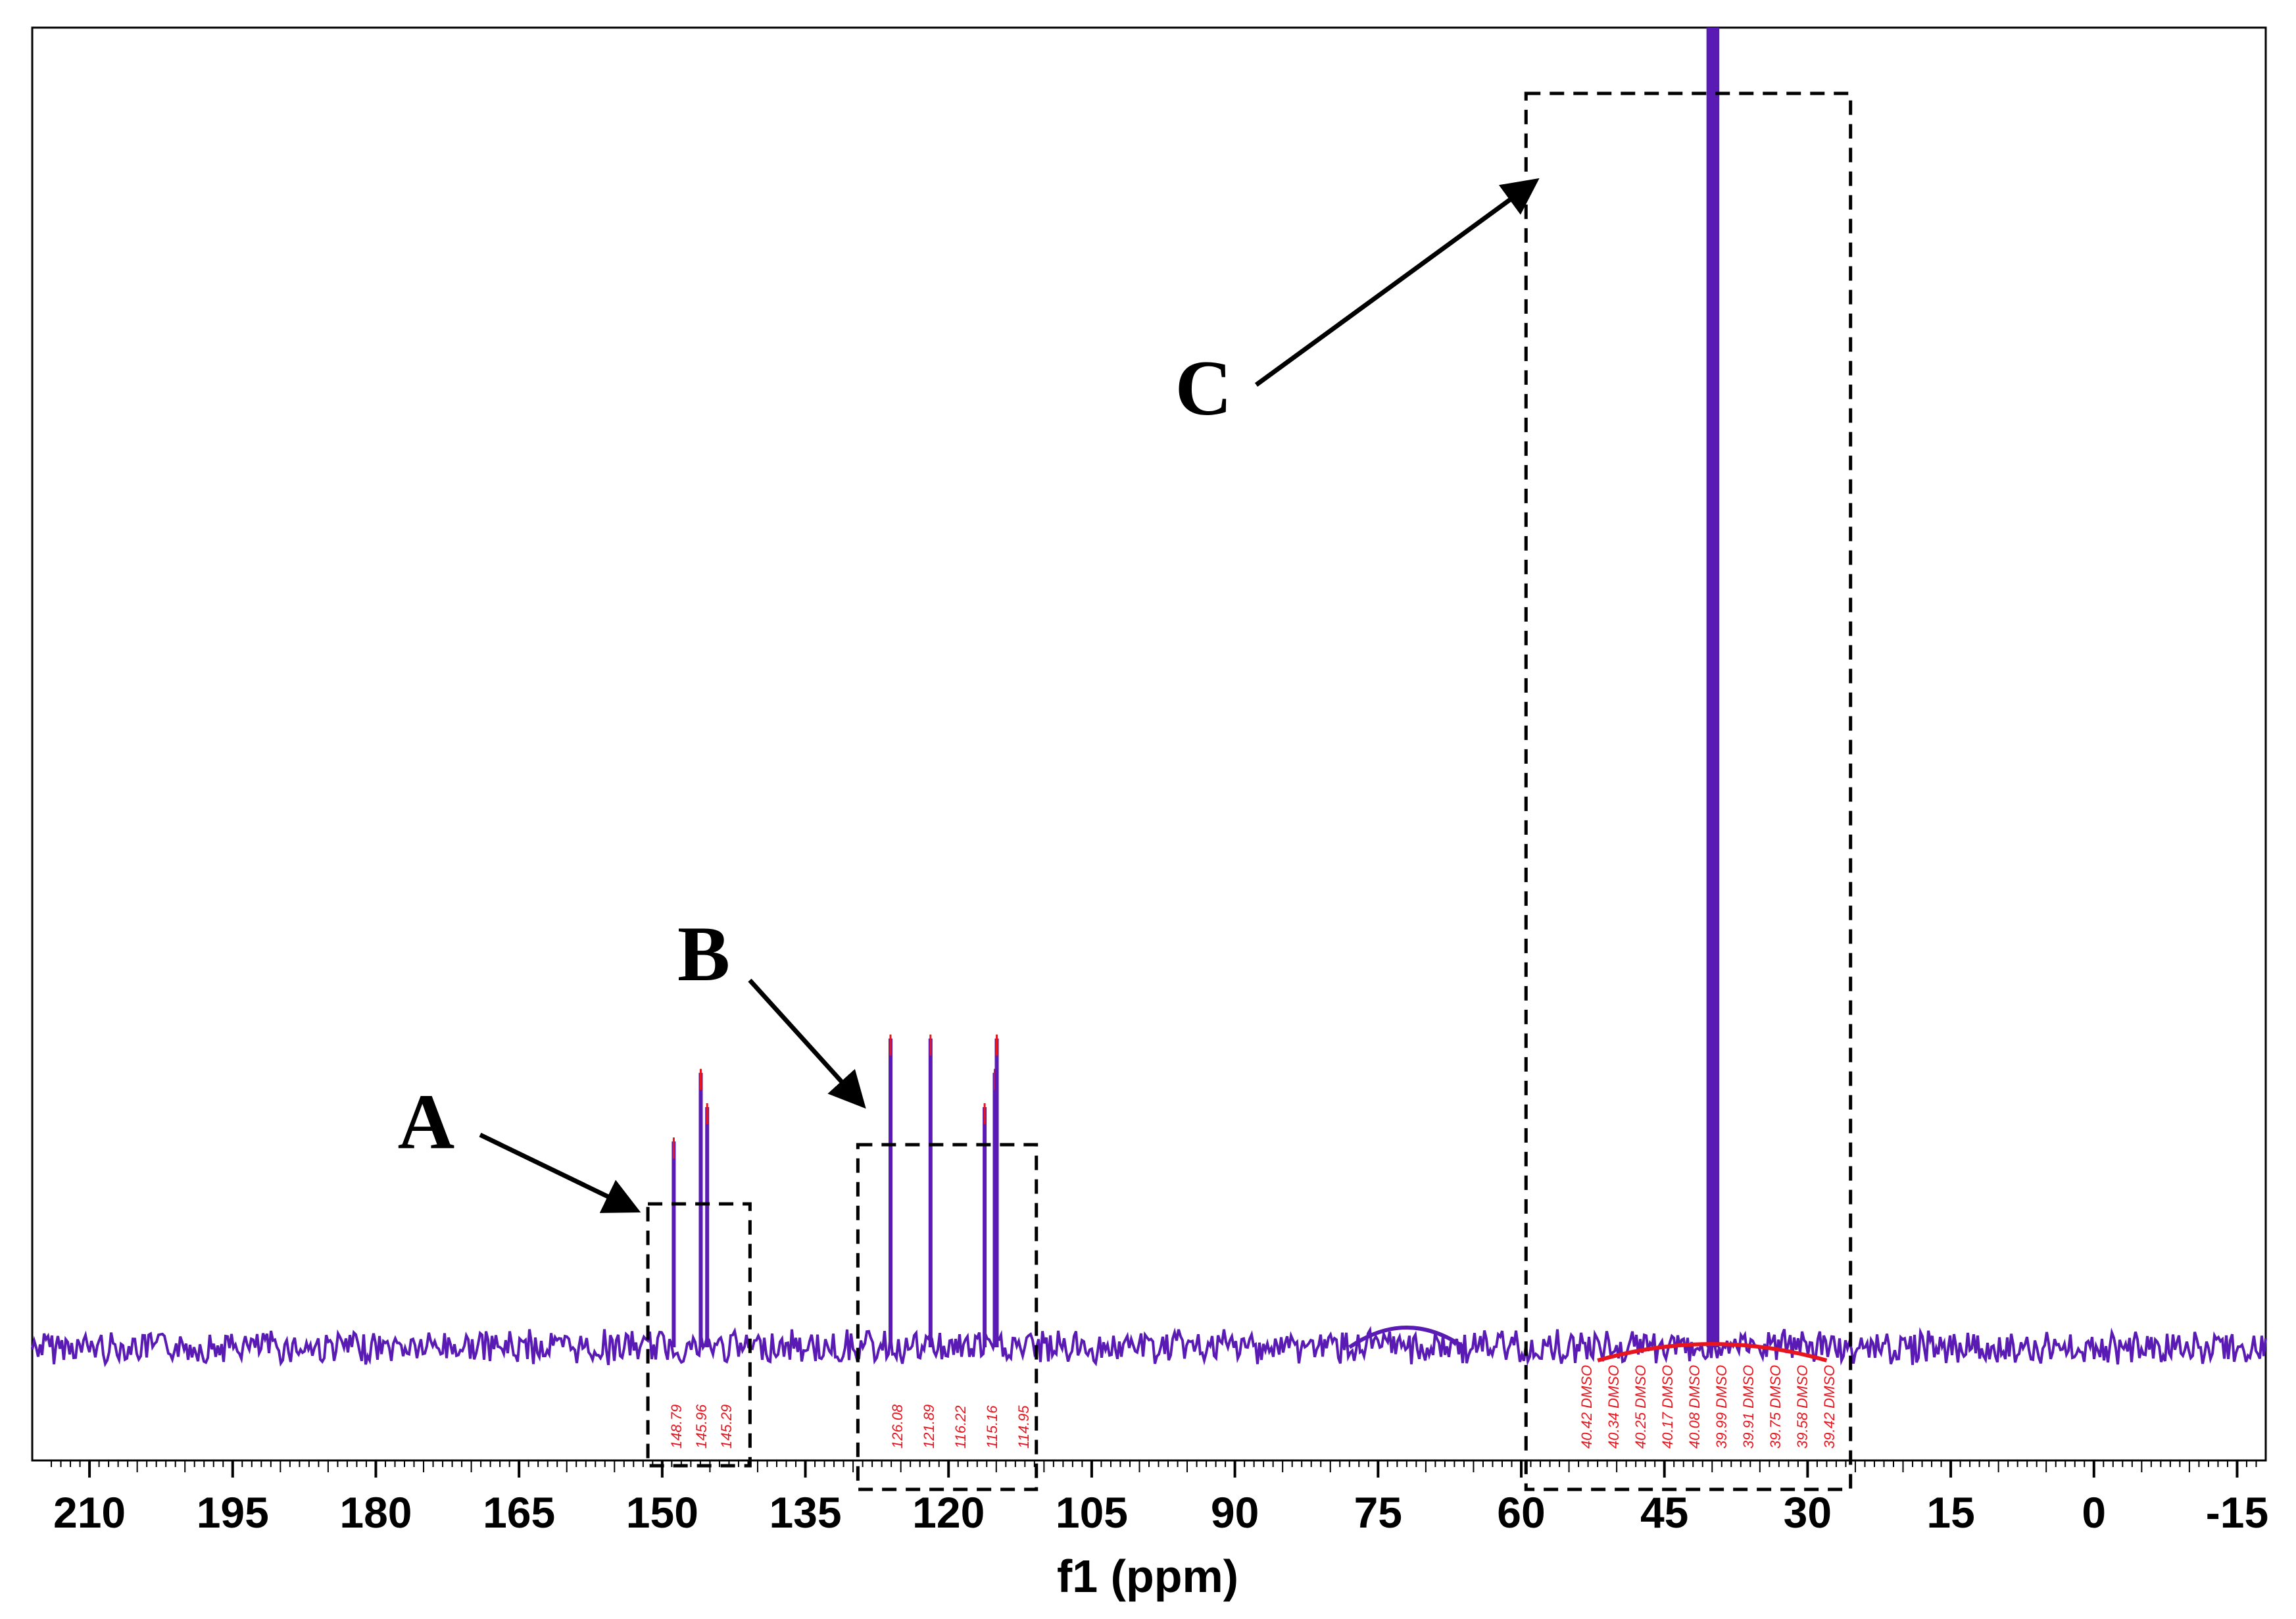 The image size is (2296, 1619). Describe the element at coordinates (89, 1512) in the screenshot. I see `x-tick-label: 210` at that location.